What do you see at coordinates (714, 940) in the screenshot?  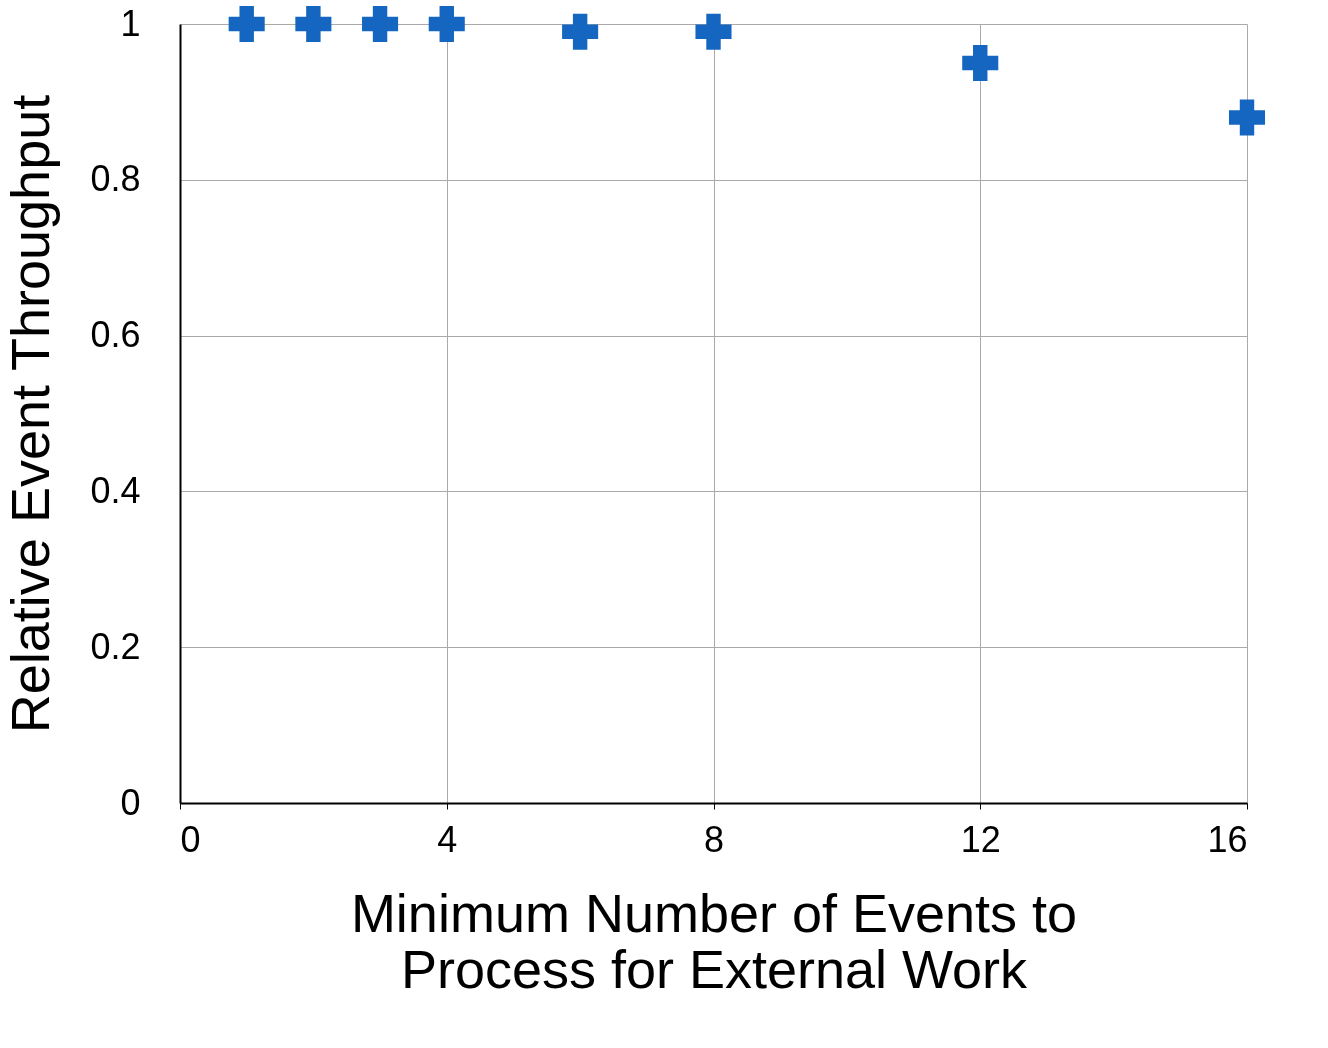 I see `x-axis-title: Minimum Number of Events to Process for External Work` at bounding box center [714, 940].